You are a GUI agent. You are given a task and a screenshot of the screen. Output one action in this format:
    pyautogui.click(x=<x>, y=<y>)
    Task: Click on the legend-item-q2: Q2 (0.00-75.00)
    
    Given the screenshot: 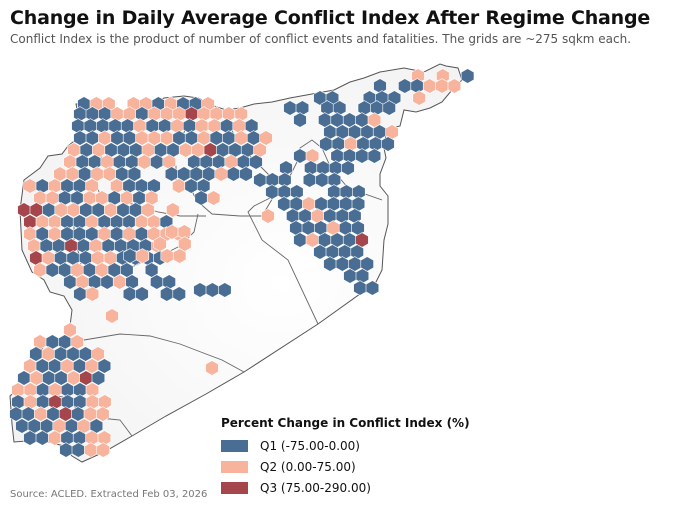 What is the action you would take?
    pyautogui.click(x=345, y=466)
    